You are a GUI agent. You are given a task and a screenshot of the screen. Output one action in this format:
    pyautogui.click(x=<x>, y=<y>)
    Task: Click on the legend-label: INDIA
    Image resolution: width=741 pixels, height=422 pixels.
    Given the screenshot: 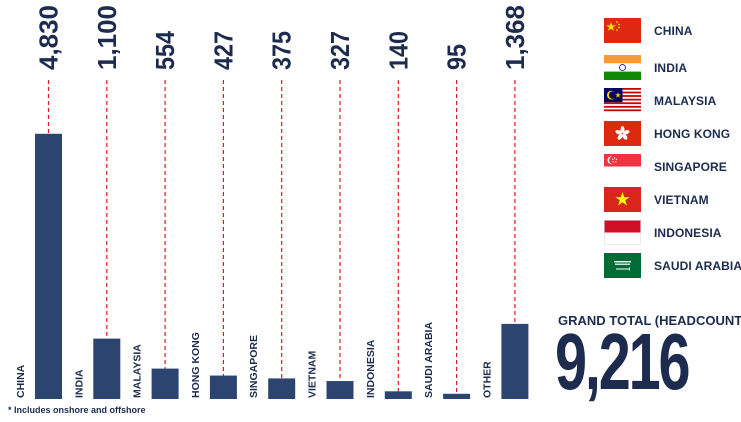 What is the action you would take?
    pyautogui.click(x=671, y=68)
    